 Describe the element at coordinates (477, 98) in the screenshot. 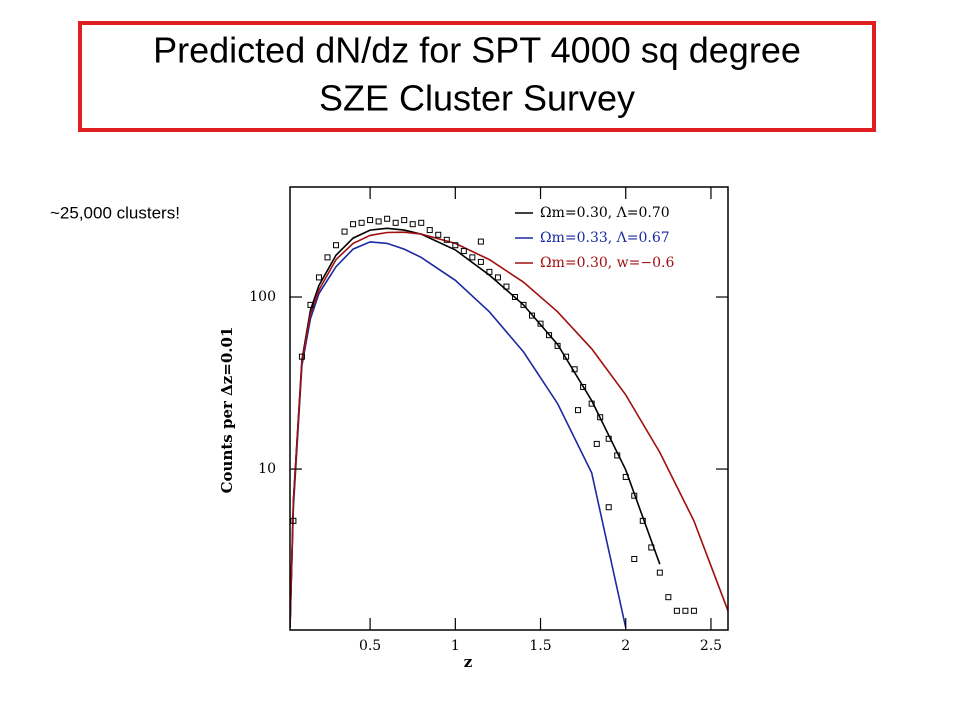

I see `title-line: SZE Cluster Survey` at that location.